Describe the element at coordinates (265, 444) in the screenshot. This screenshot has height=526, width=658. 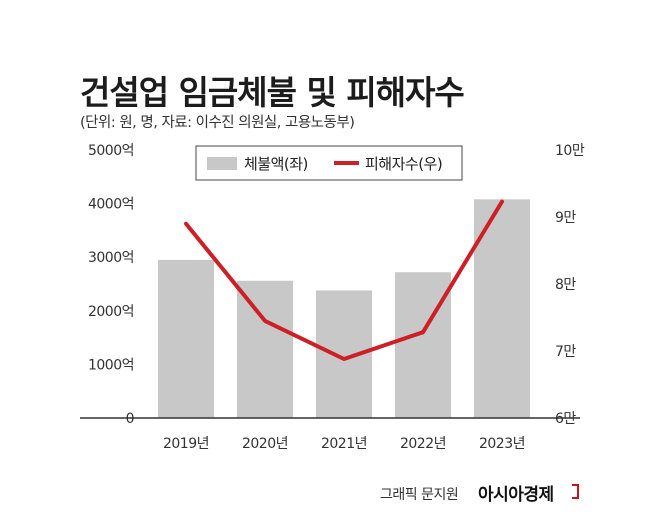
I see `x-tick-label: 2020년` at that location.